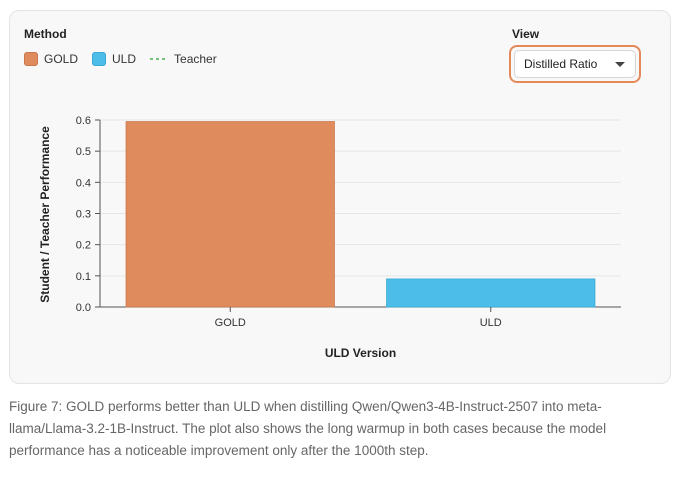 The image size is (682, 483). Describe the element at coordinates (526, 34) in the screenshot. I see `view-title: View` at that location.